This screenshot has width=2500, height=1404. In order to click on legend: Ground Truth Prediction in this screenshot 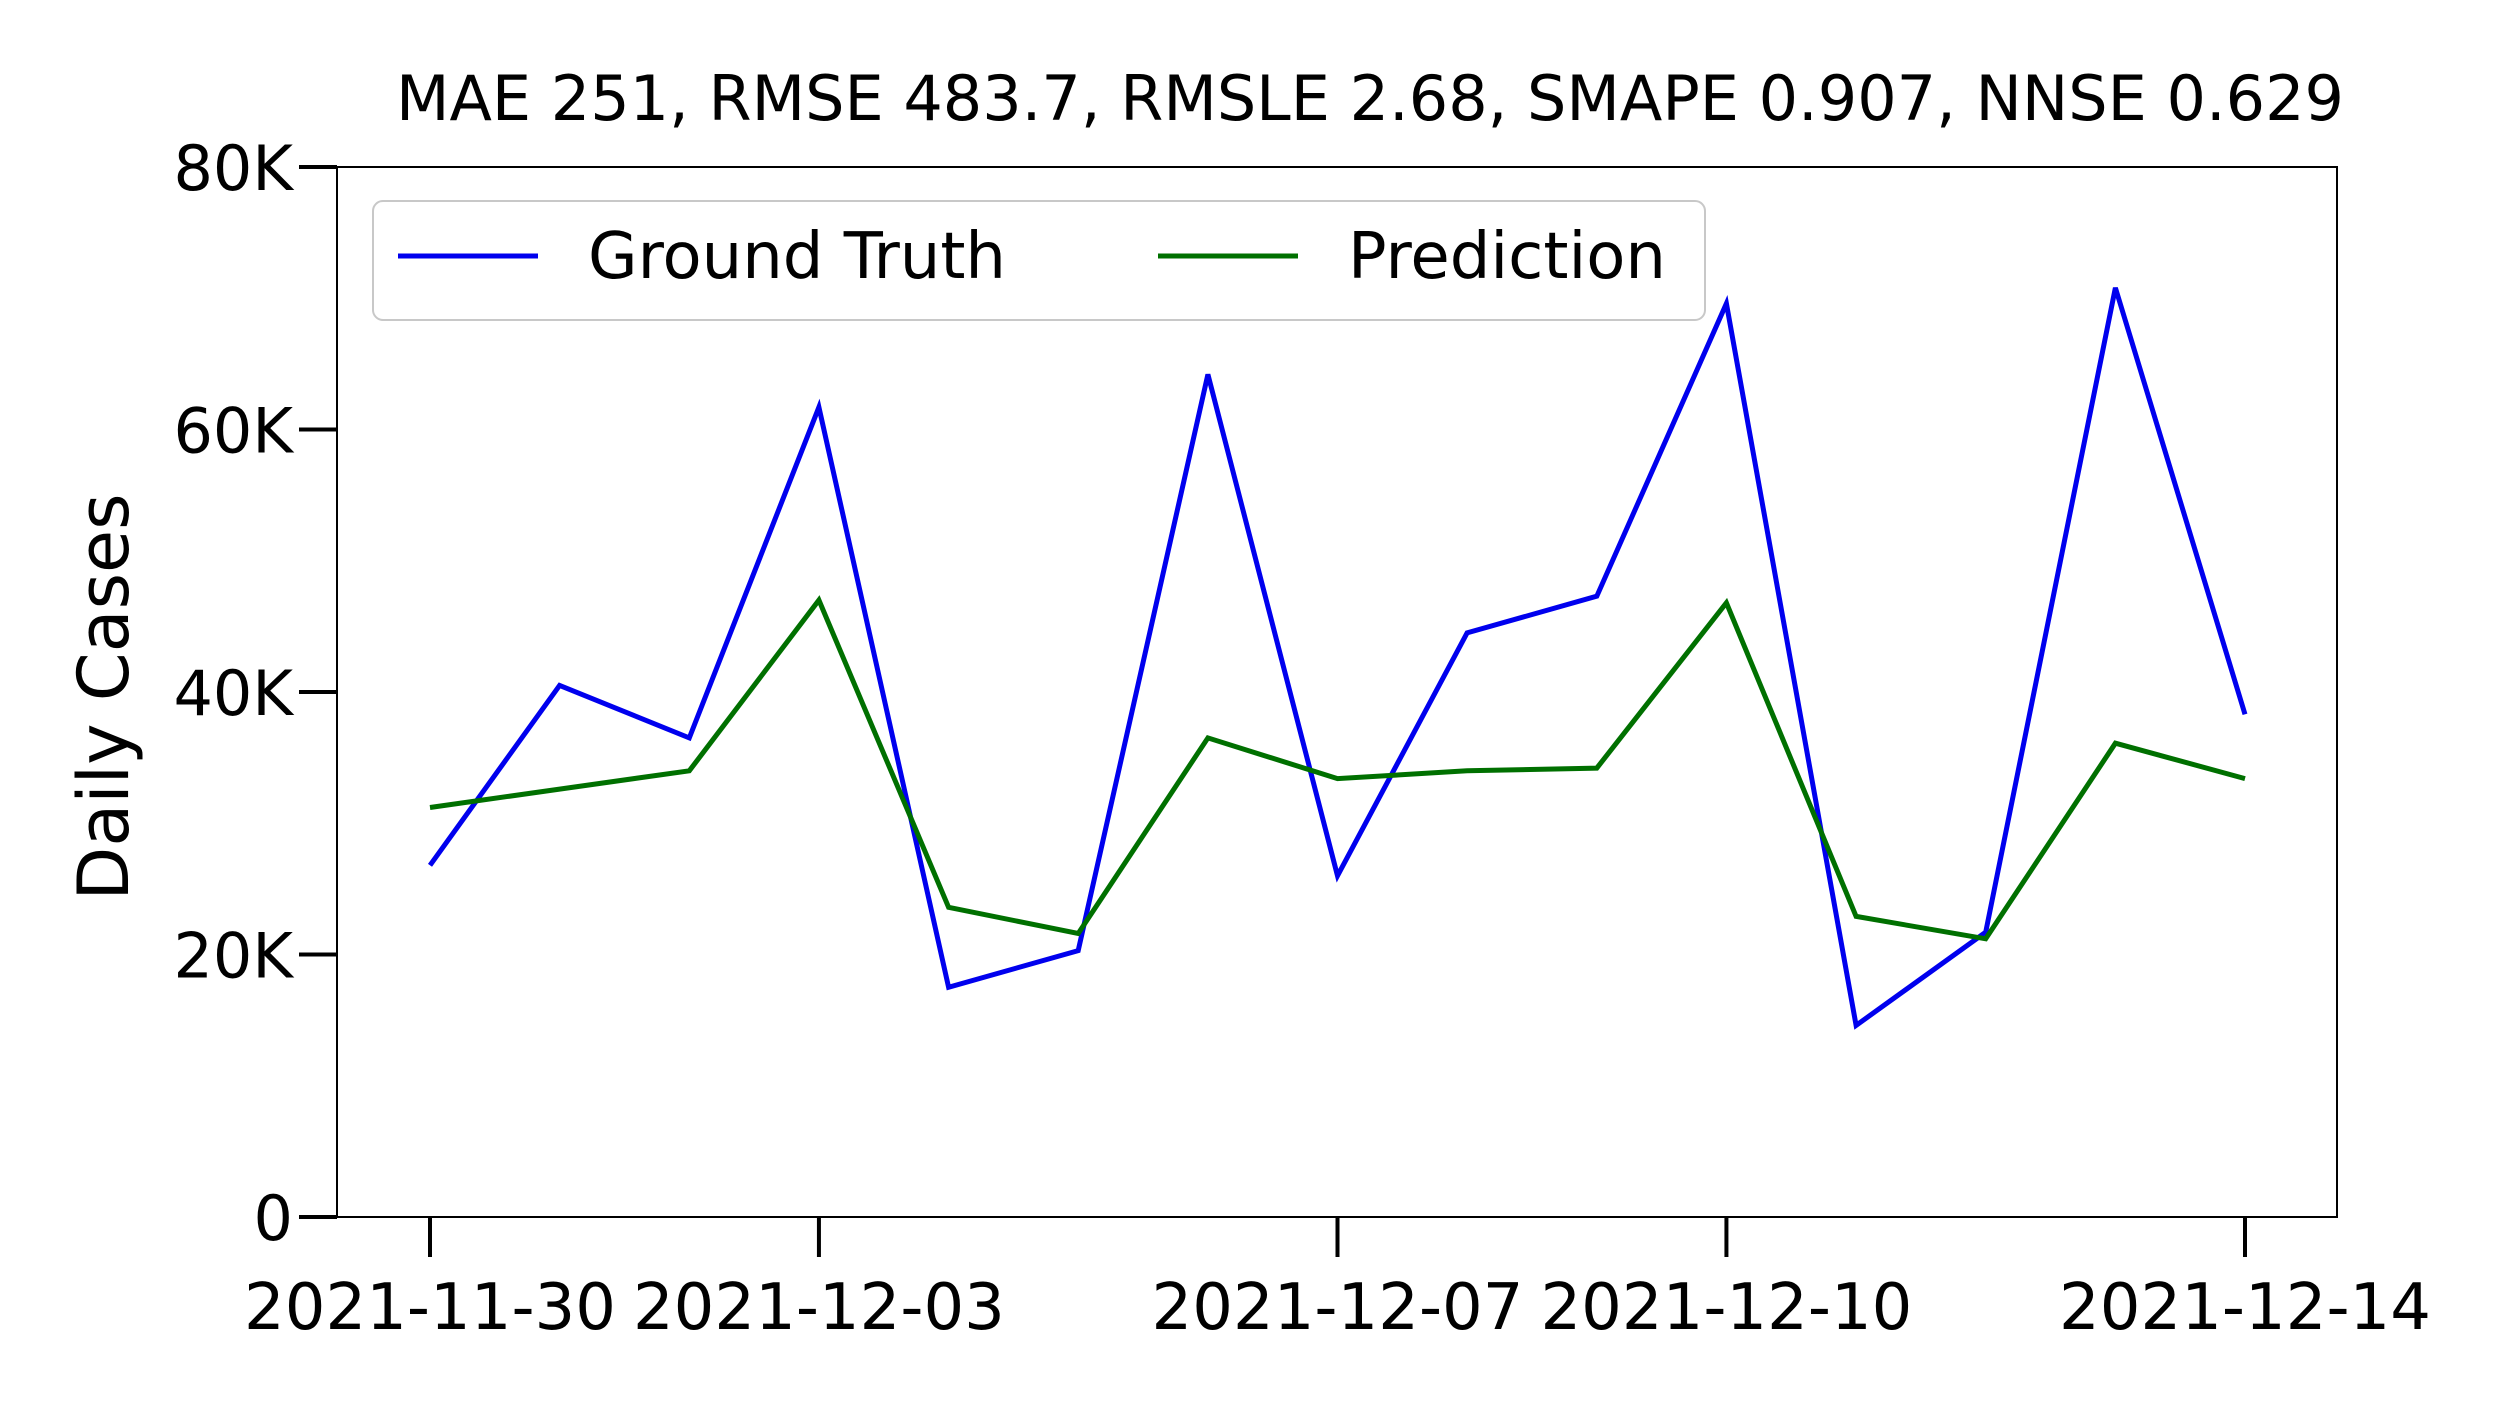, I will do `click(1039, 260)`.